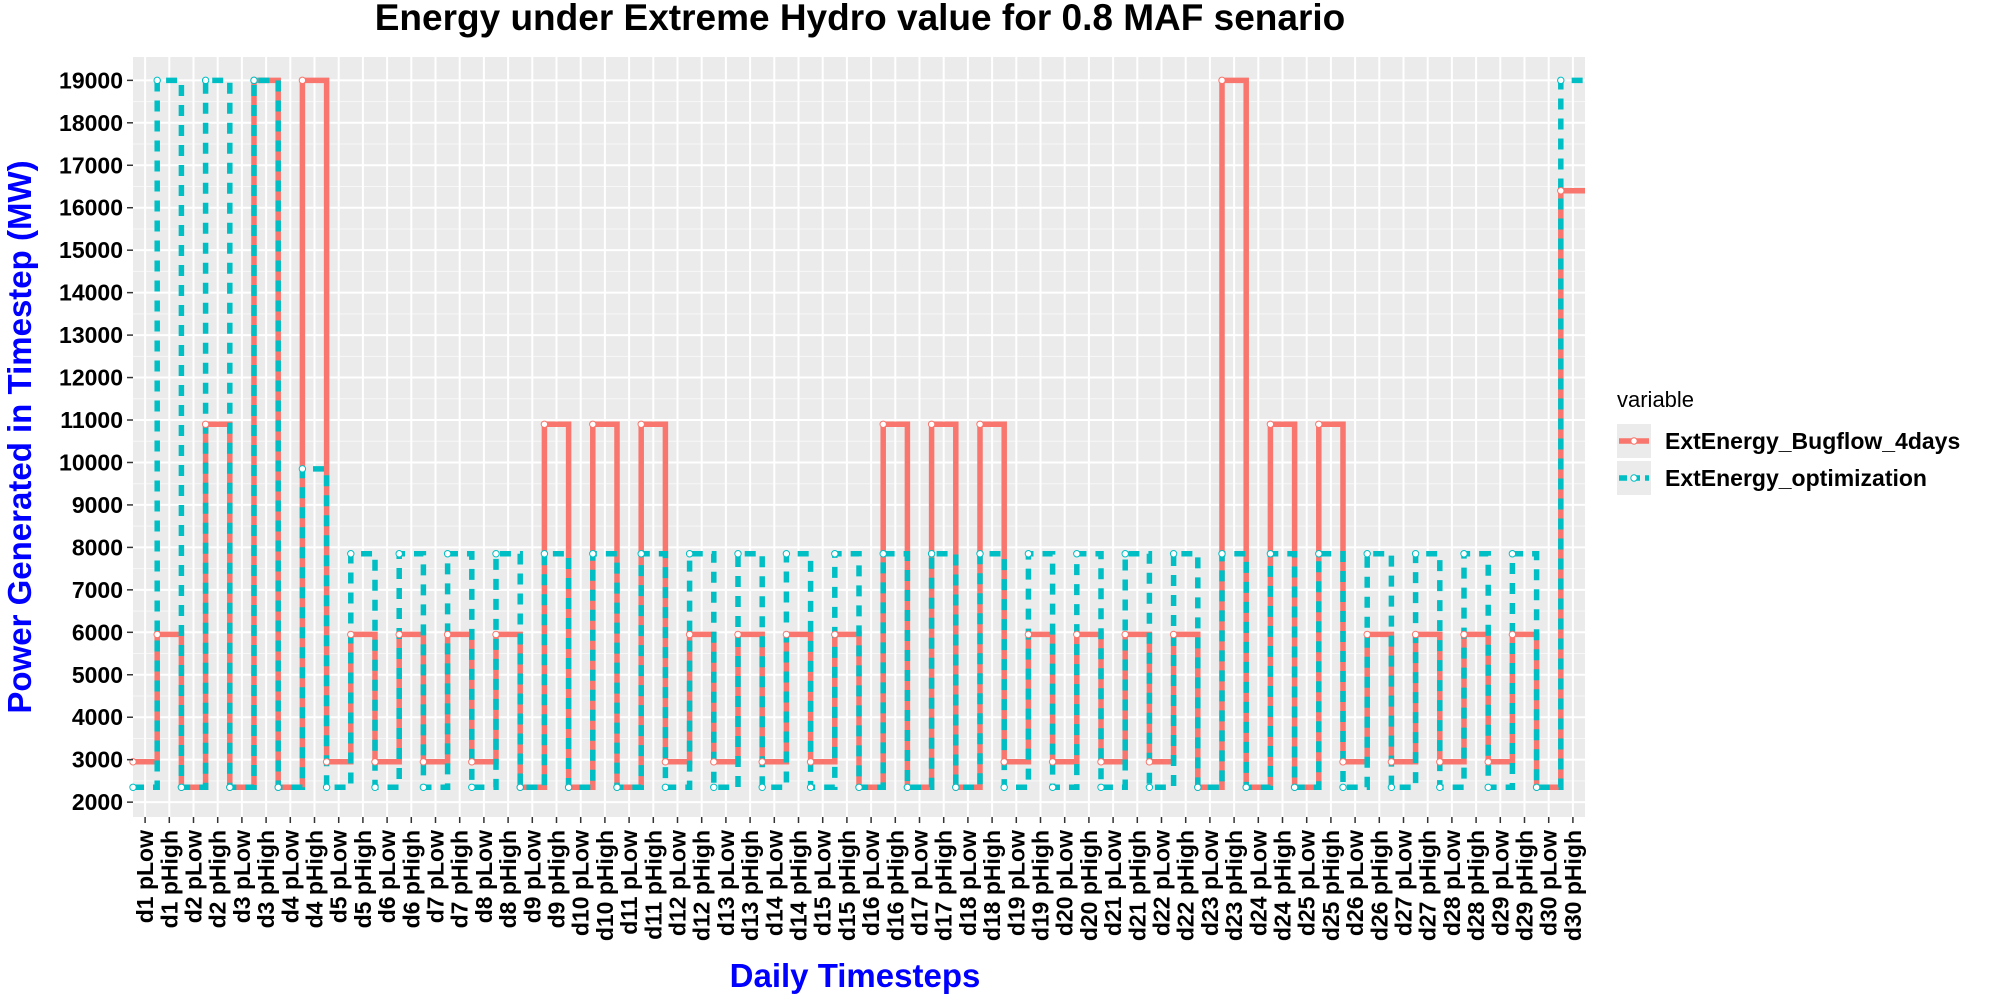 This screenshot has width=2000, height=1000. What do you see at coordinates (1379, 885) in the screenshot?
I see `x-tick-label: d26 pHigh` at bounding box center [1379, 885].